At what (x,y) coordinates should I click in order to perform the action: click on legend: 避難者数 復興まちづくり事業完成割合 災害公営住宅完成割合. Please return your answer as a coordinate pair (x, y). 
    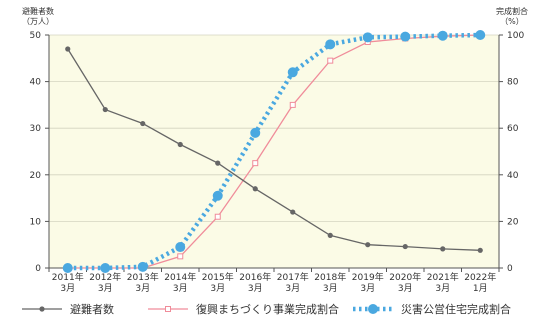
    Looking at the image, I should click on (266, 309).